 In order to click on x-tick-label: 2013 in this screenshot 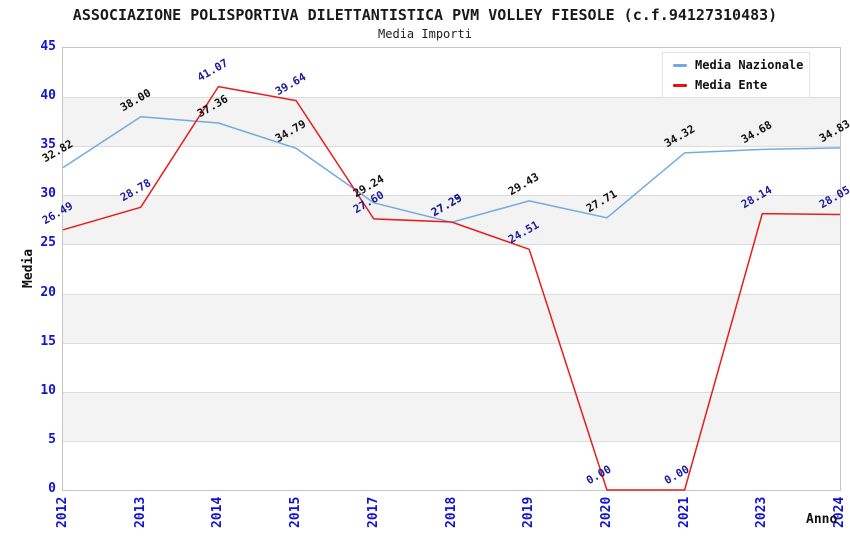, I will do `click(140, 512)`.